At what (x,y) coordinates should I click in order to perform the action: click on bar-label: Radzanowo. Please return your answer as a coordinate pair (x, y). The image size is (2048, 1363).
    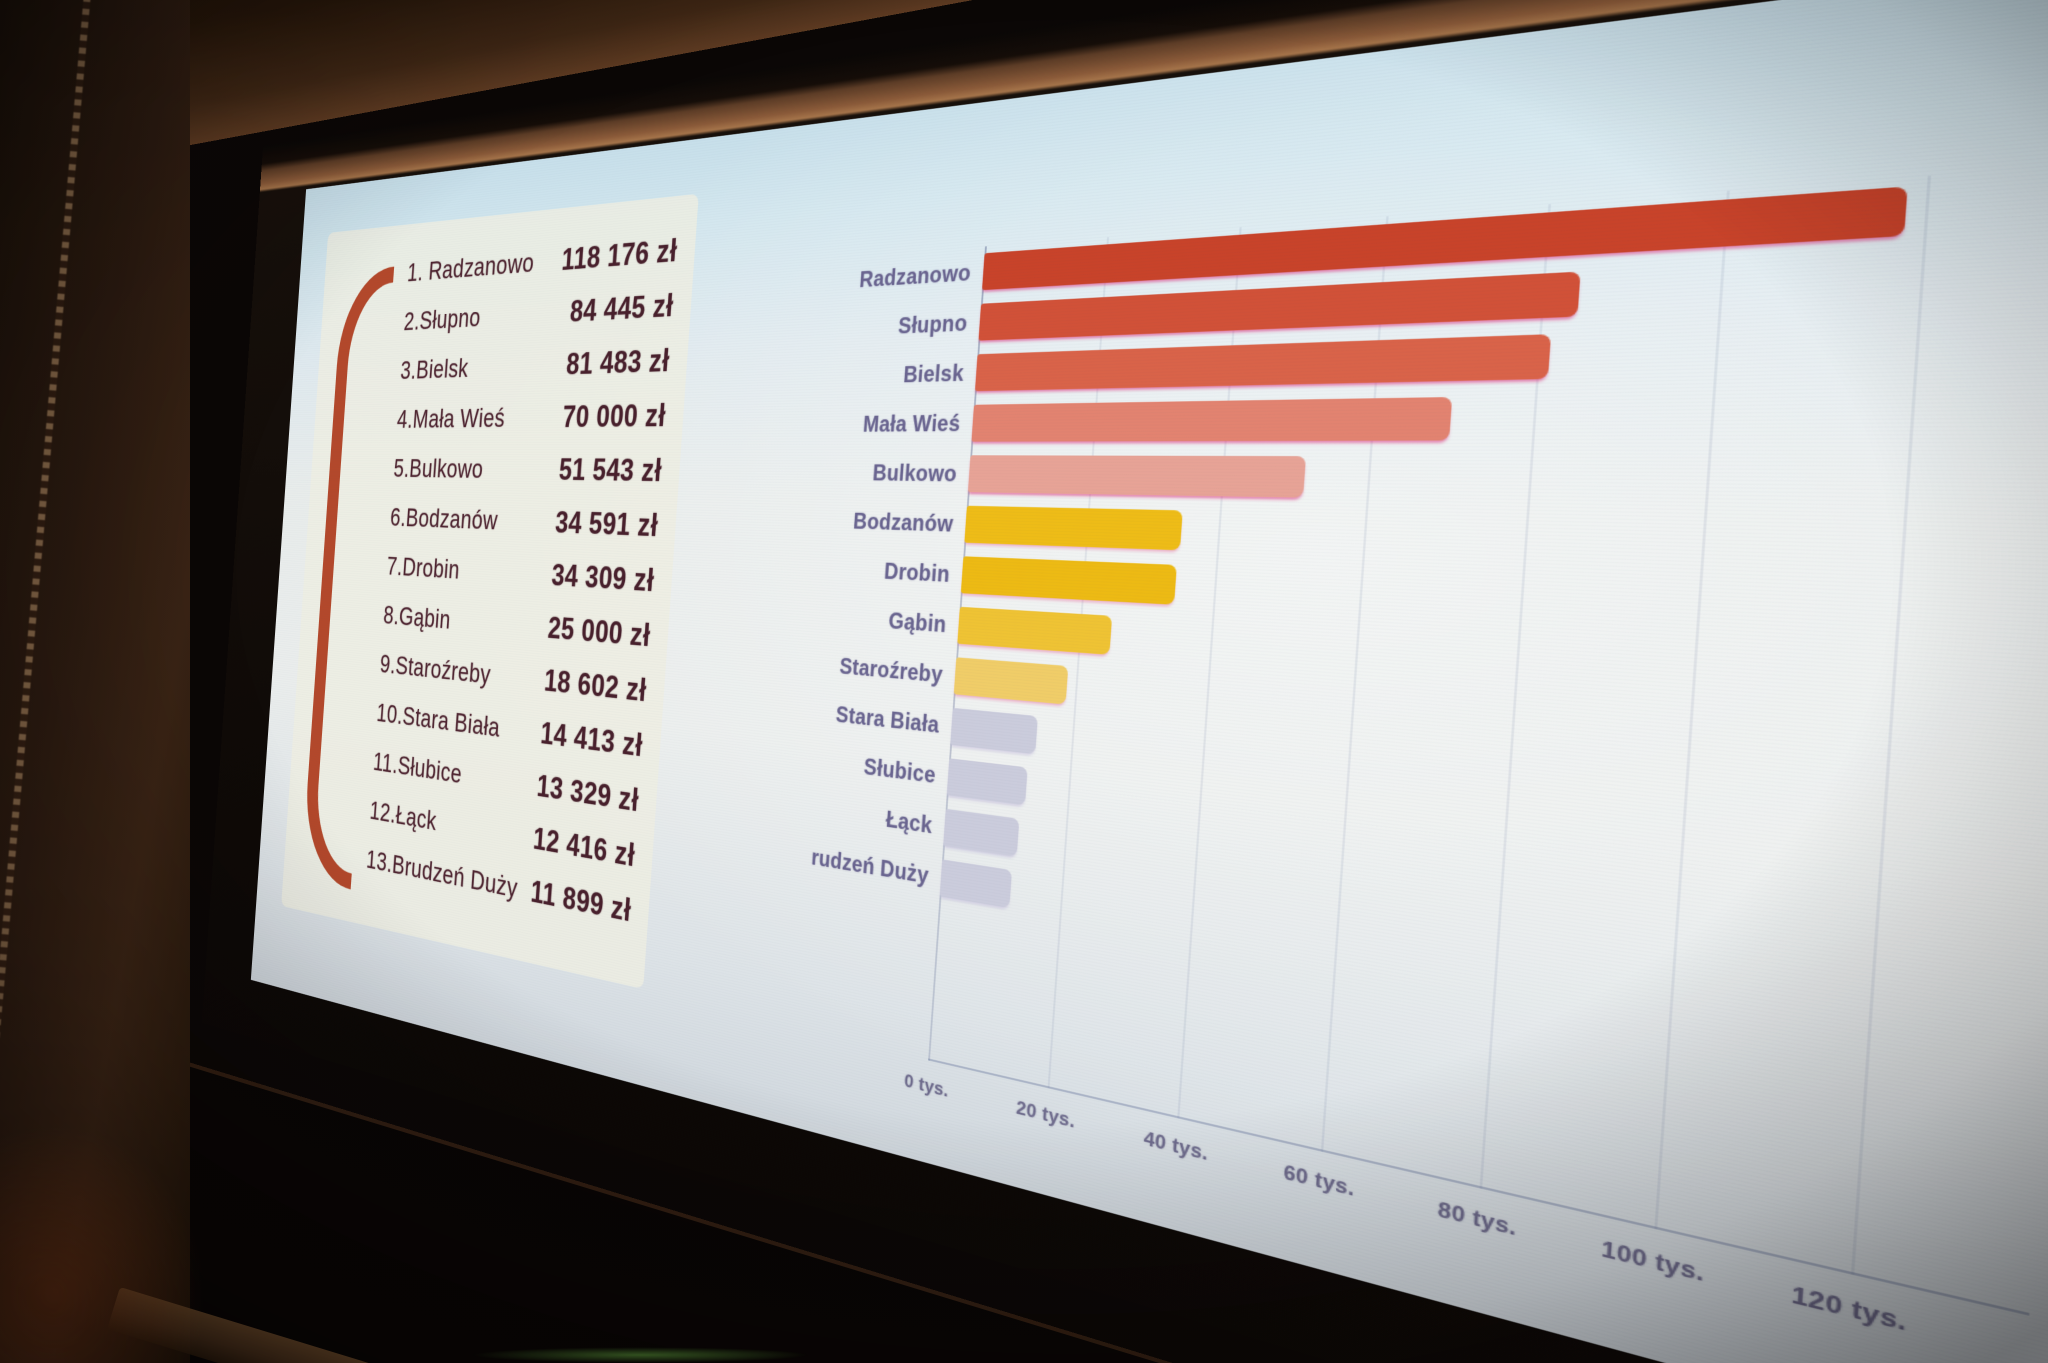
    Looking at the image, I should click on (915, 275).